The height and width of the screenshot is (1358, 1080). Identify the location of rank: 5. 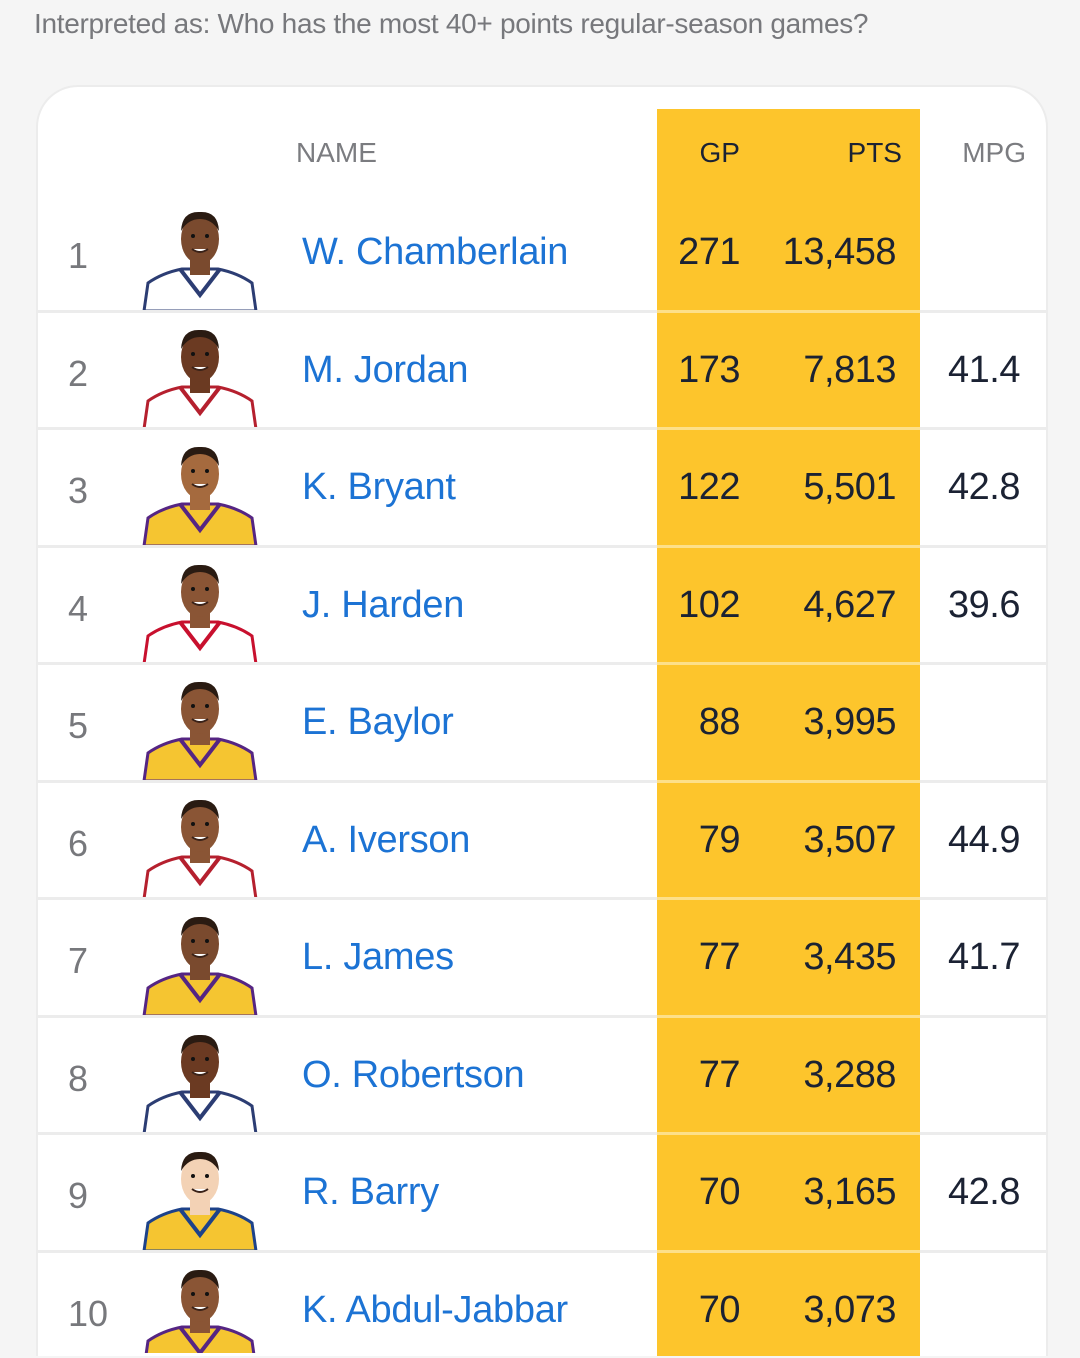
(78, 725).